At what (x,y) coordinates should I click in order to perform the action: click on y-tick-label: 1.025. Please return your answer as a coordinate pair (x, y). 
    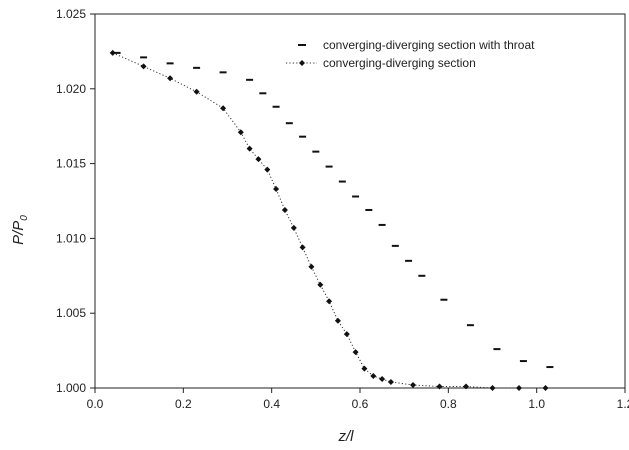
    Looking at the image, I should click on (71, 14).